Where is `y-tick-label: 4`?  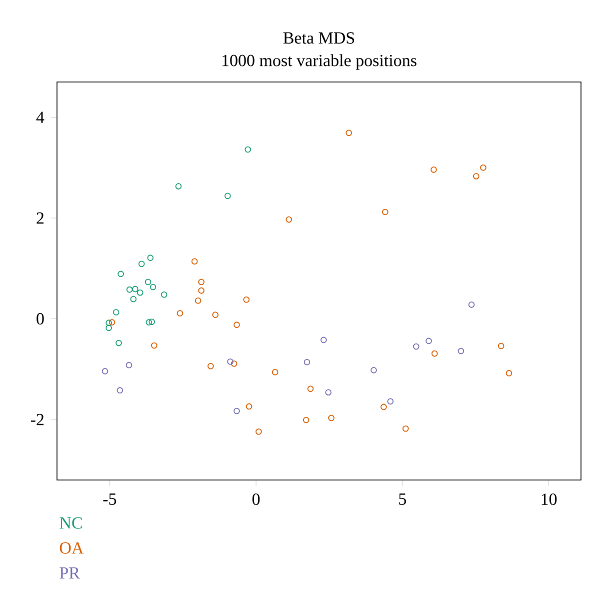
y-tick-label: 4 is located at coordinates (40, 117).